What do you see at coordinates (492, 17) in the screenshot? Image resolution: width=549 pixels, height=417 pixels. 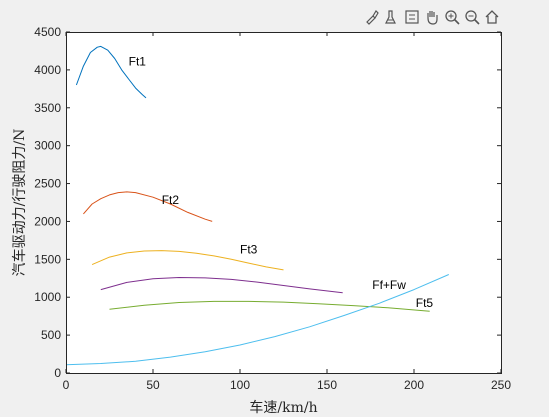 I see `home-icon` at bounding box center [492, 17].